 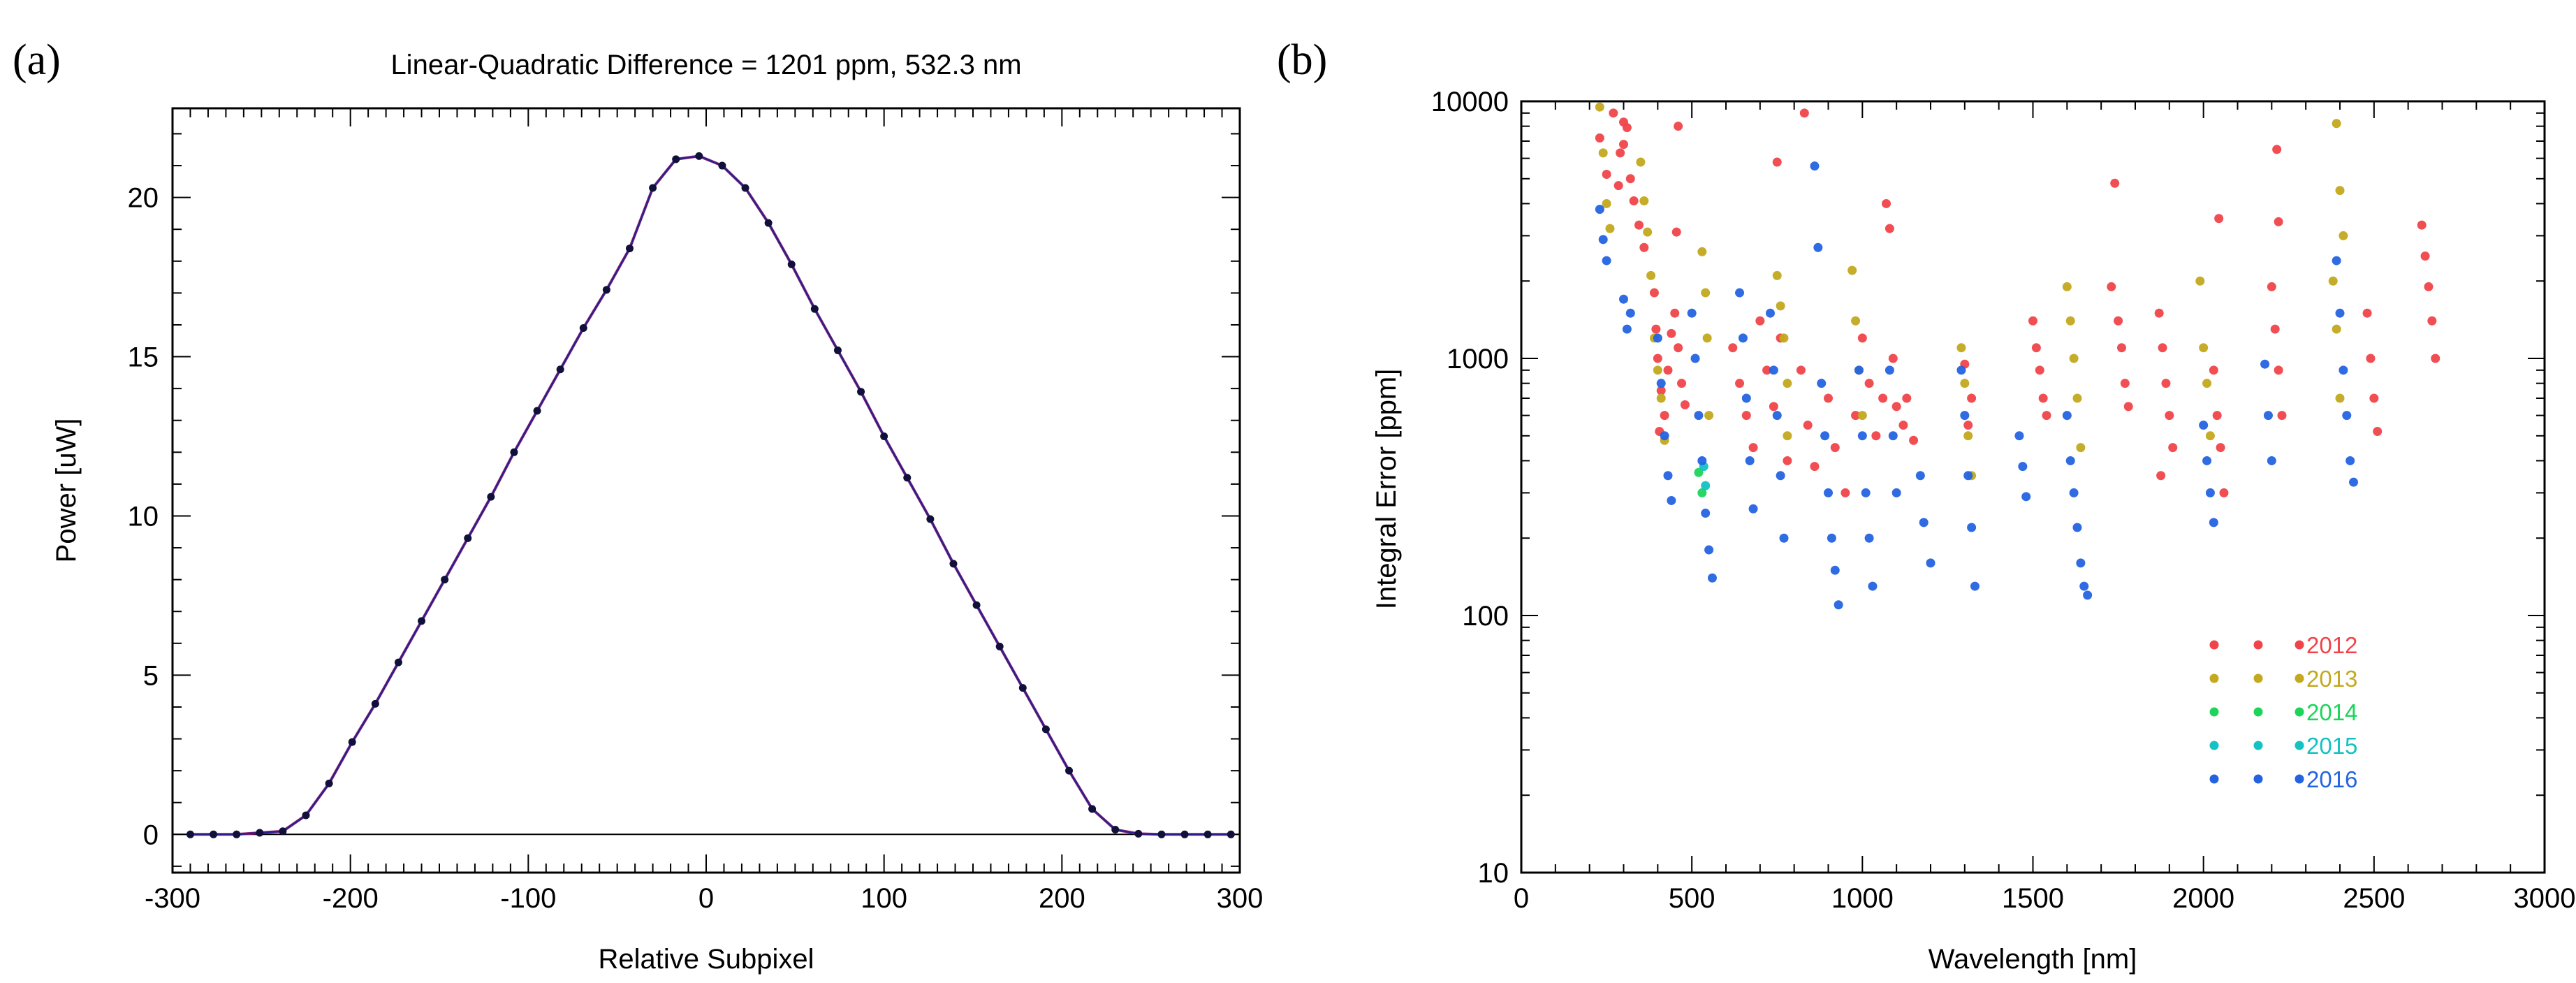 What do you see at coordinates (2299, 712) in the screenshot?
I see `legend-marker-2014` at bounding box center [2299, 712].